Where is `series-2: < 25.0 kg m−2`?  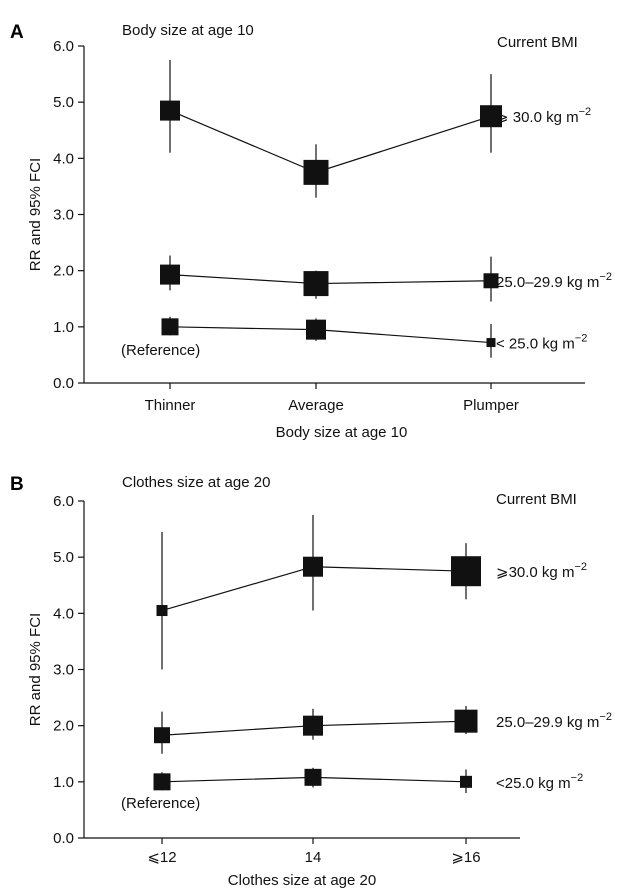
series-2: < 25.0 kg m−2 is located at coordinates (374, 337).